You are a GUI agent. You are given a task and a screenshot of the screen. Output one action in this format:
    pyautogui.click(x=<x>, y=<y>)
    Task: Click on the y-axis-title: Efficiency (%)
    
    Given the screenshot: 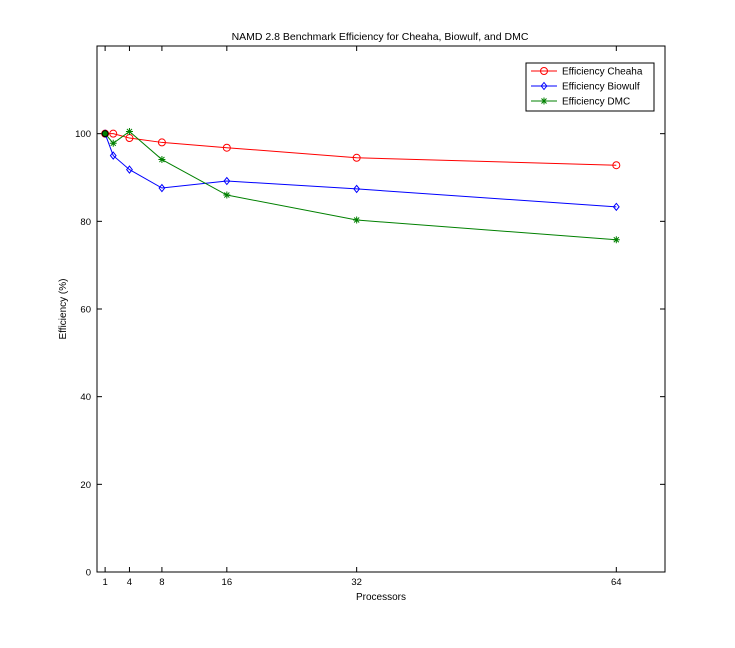 What is the action you would take?
    pyautogui.click(x=63, y=309)
    